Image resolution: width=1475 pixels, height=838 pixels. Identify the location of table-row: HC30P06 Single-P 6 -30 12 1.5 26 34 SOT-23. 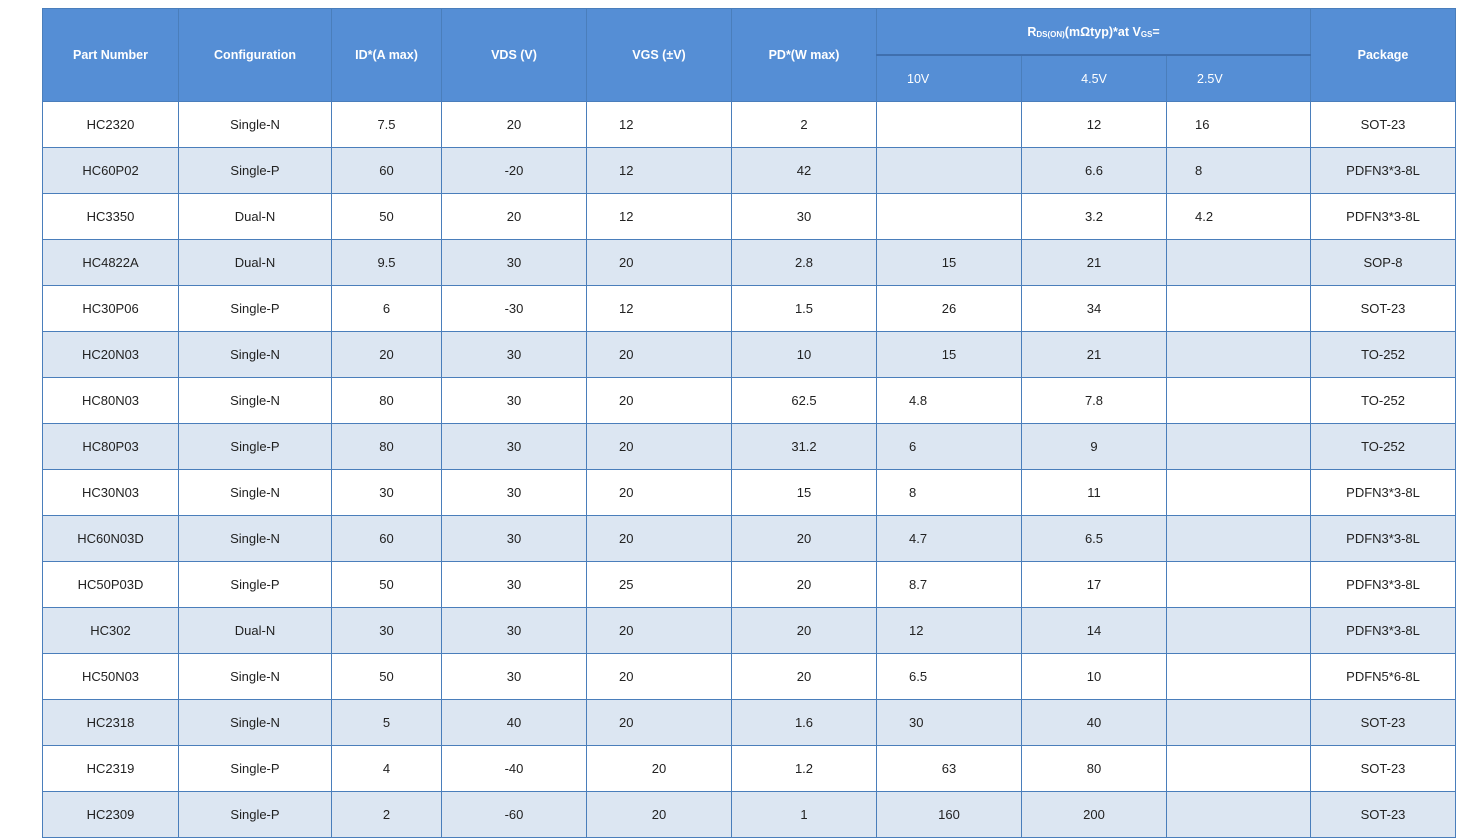
(749, 308).